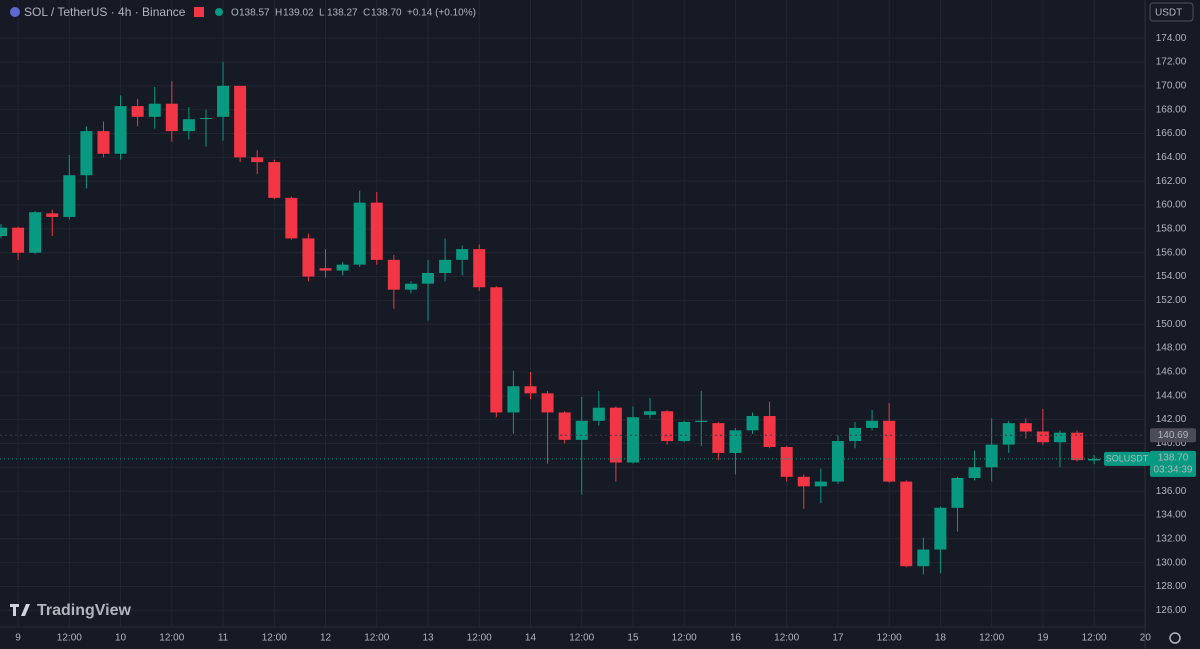 This screenshot has width=1200, height=649. I want to click on y-tick-label: 160.00, so click(1171, 205).